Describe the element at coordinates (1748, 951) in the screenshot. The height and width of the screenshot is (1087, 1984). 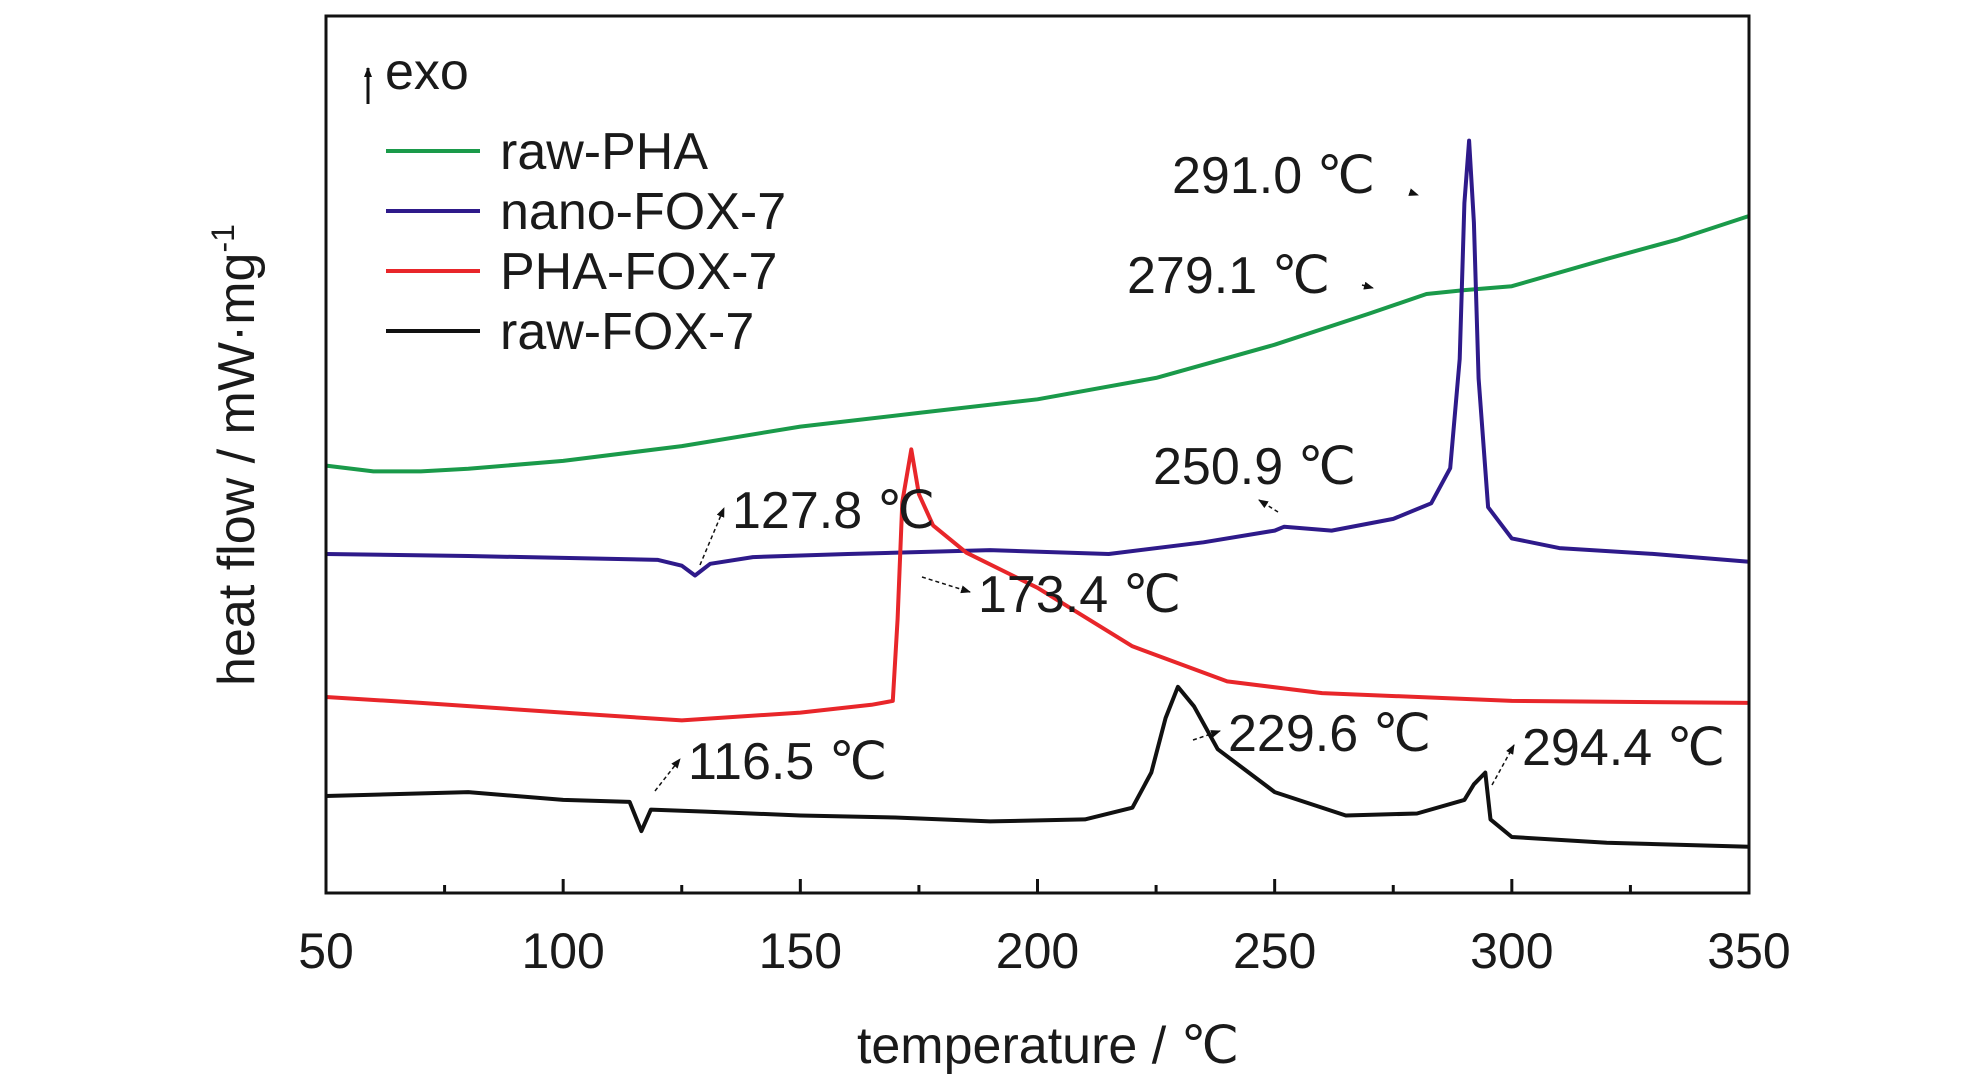
I see `x-tick-label: 350` at that location.